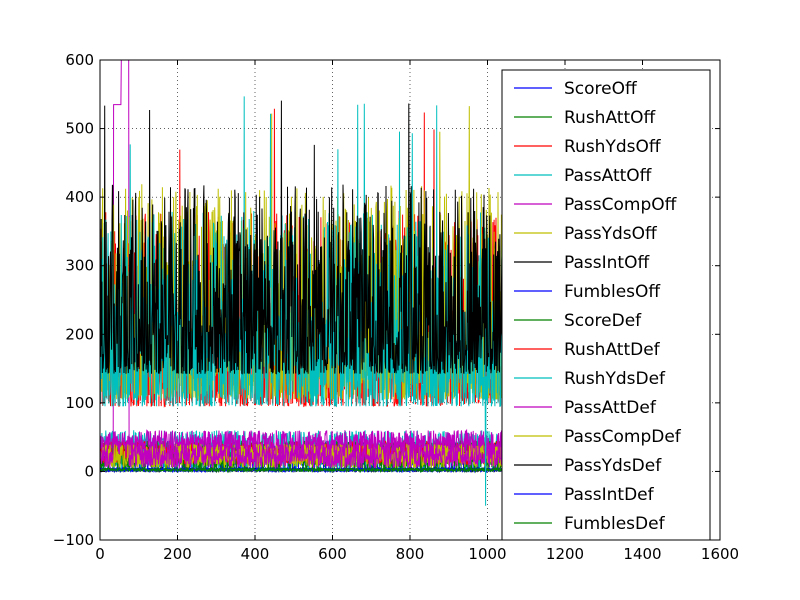 The height and width of the screenshot is (600, 800). What do you see at coordinates (332, 554) in the screenshot?
I see `x-tick-label: 600` at bounding box center [332, 554].